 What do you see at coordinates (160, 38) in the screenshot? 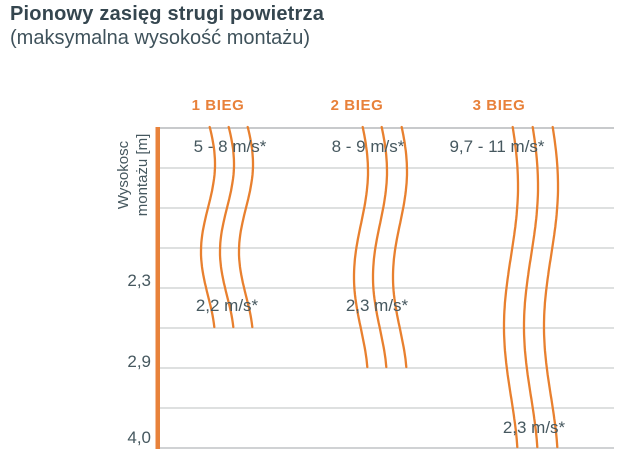
I see `chart-subtitle: (maksymalna wysokość montażu)` at bounding box center [160, 38].